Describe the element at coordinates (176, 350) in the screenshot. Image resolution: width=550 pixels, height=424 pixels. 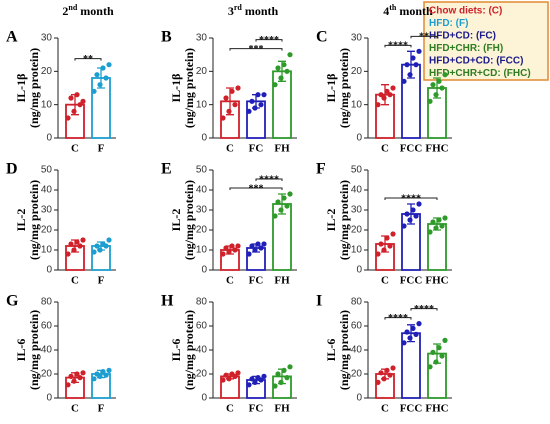
I see `y-axis-label: IL-6` at that location.